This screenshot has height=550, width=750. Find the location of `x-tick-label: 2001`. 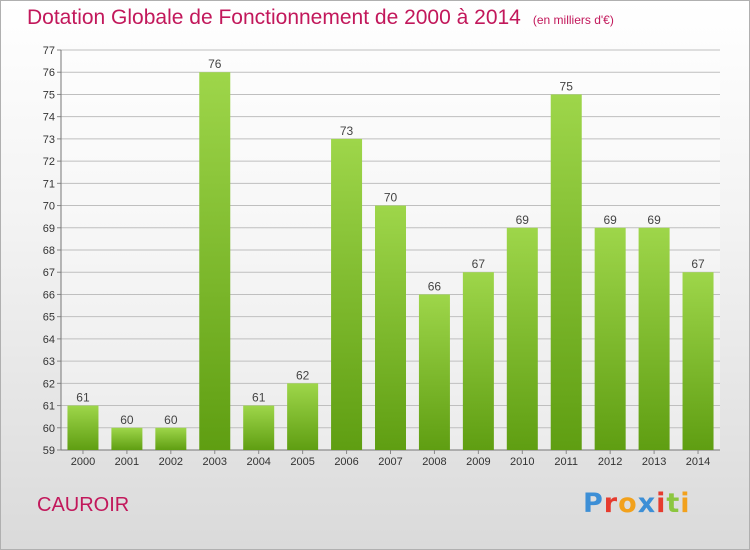

x-tick-label: 2001 is located at coordinates (127, 462).